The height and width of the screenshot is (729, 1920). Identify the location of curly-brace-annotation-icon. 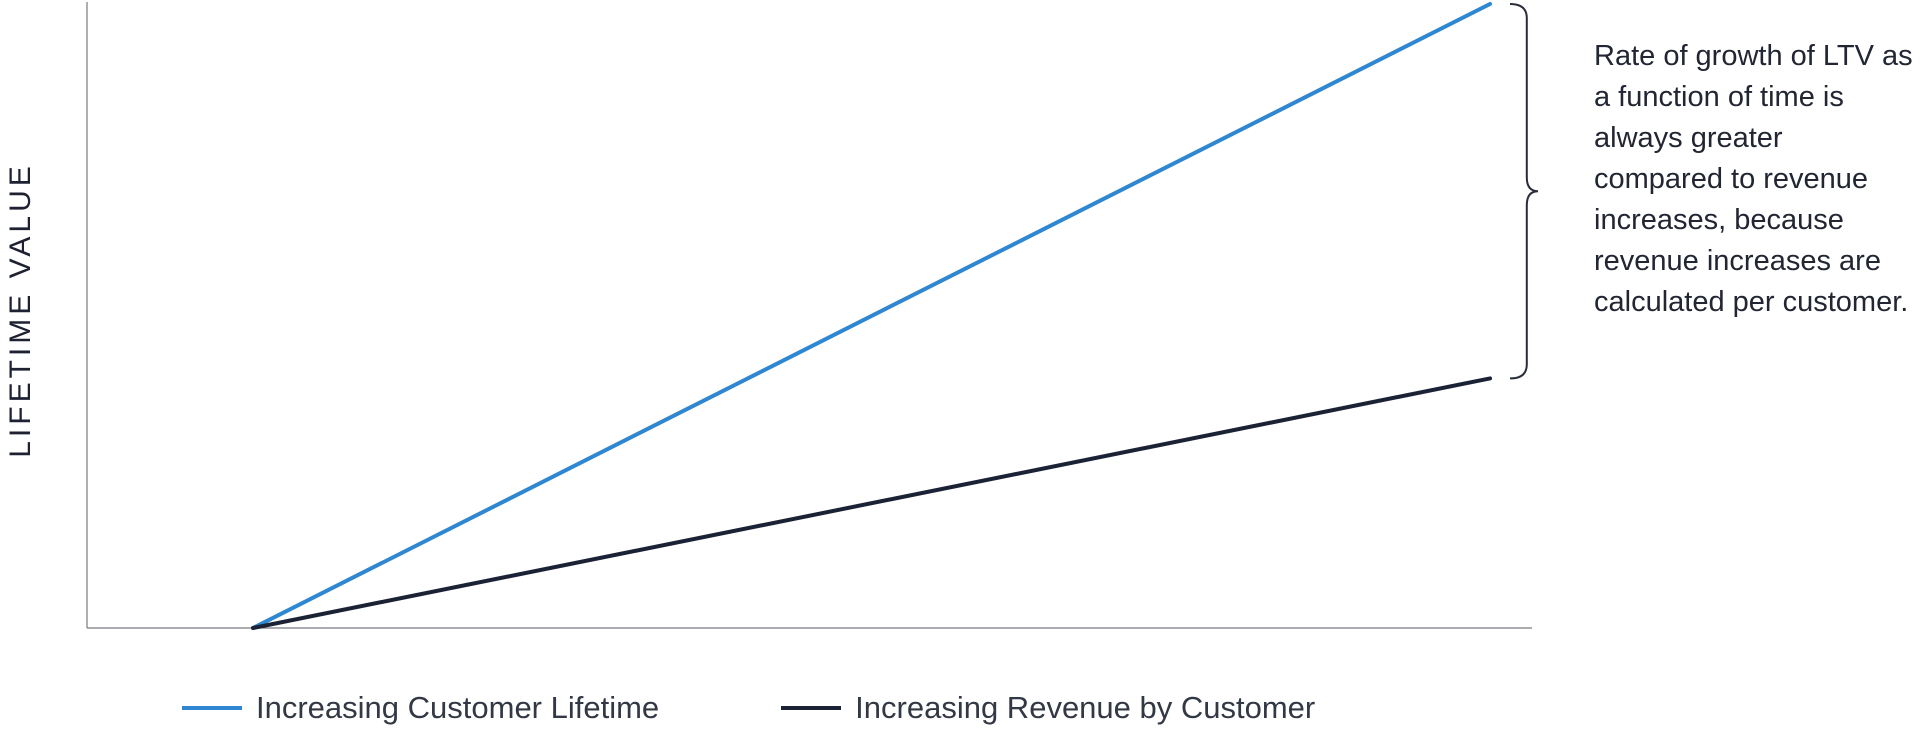
(1524, 191).